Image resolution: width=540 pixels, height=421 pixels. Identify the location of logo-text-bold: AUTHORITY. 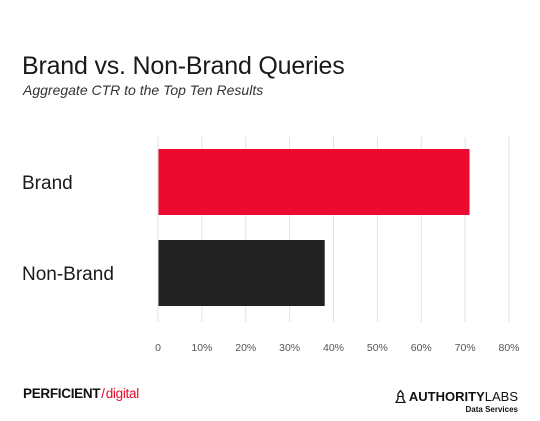
(446, 396).